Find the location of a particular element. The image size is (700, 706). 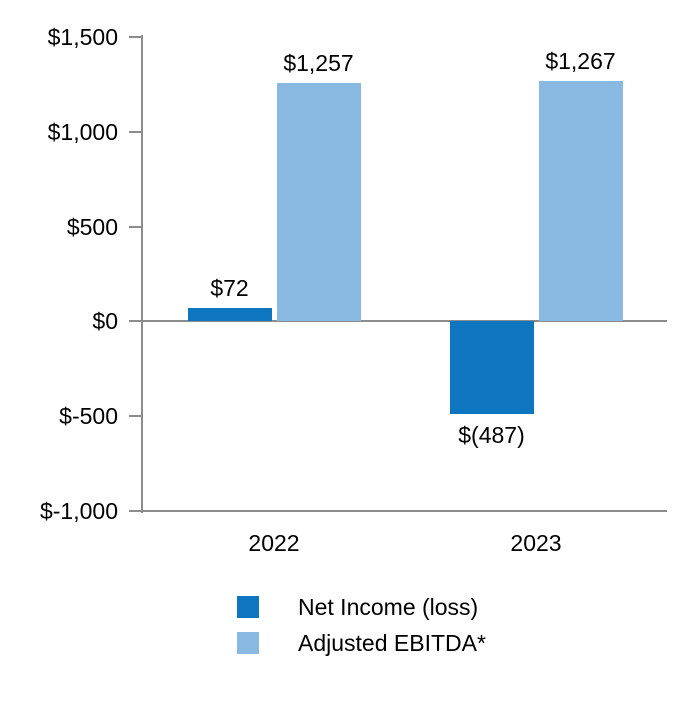

adjusted-ebitda-swatch-icon is located at coordinates (248, 643).